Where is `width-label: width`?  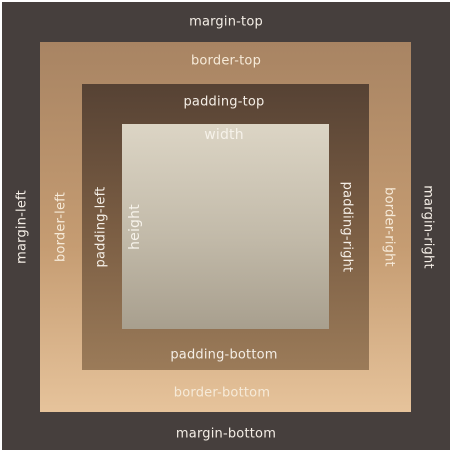 width-label: width is located at coordinates (224, 135).